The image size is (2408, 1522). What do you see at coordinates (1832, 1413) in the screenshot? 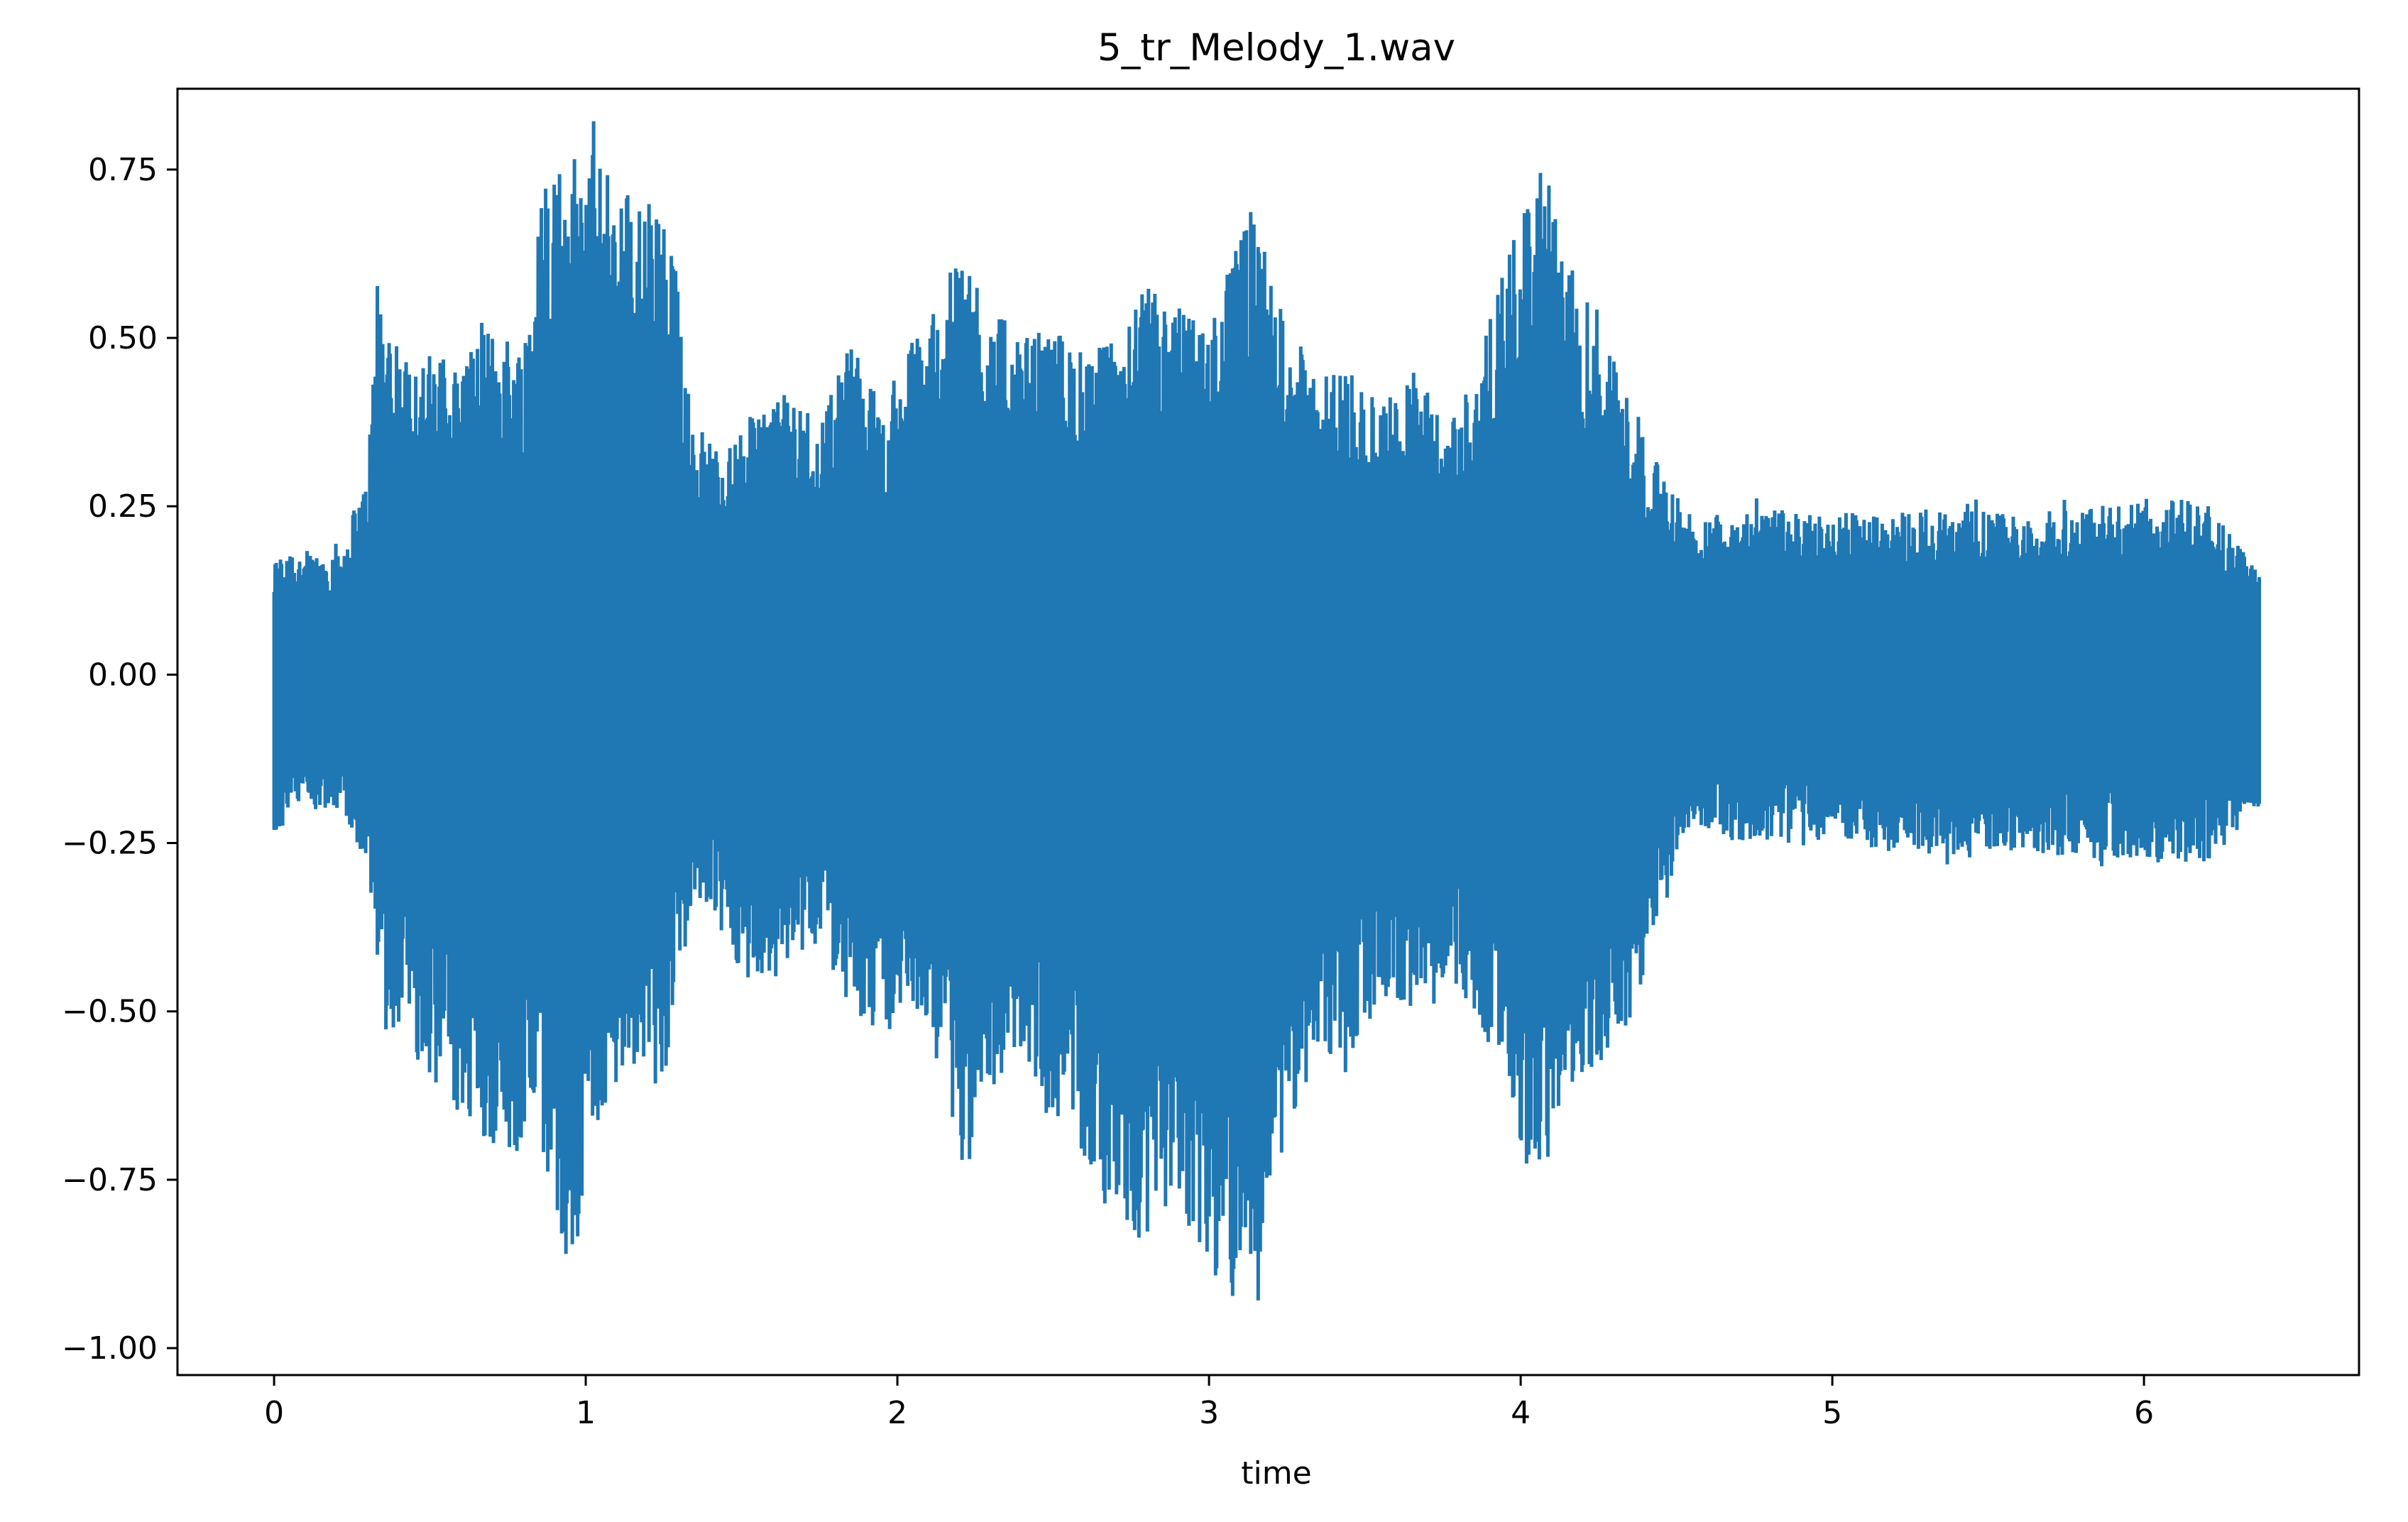
I see `x-tick-label: 5` at bounding box center [1832, 1413].